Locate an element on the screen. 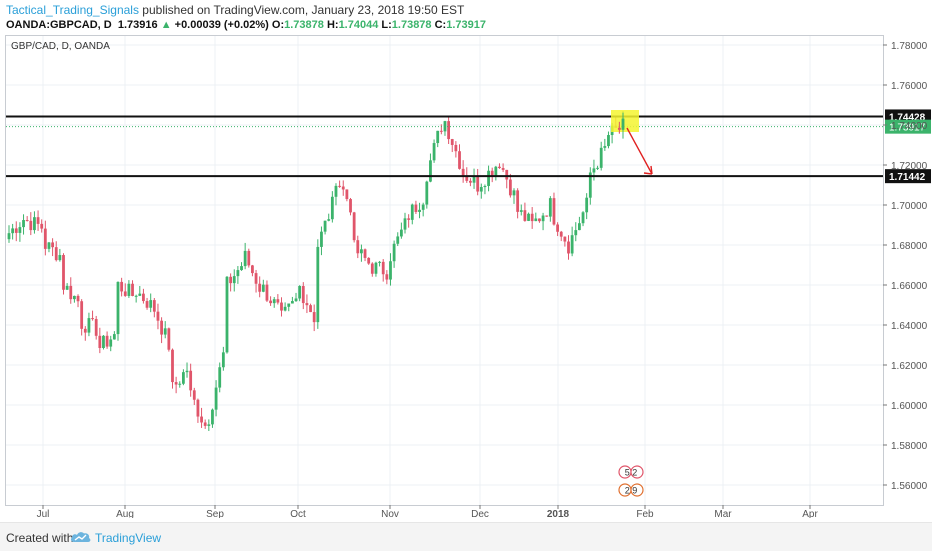 The image size is (932, 551). last-price-tag is located at coordinates (908, 126).